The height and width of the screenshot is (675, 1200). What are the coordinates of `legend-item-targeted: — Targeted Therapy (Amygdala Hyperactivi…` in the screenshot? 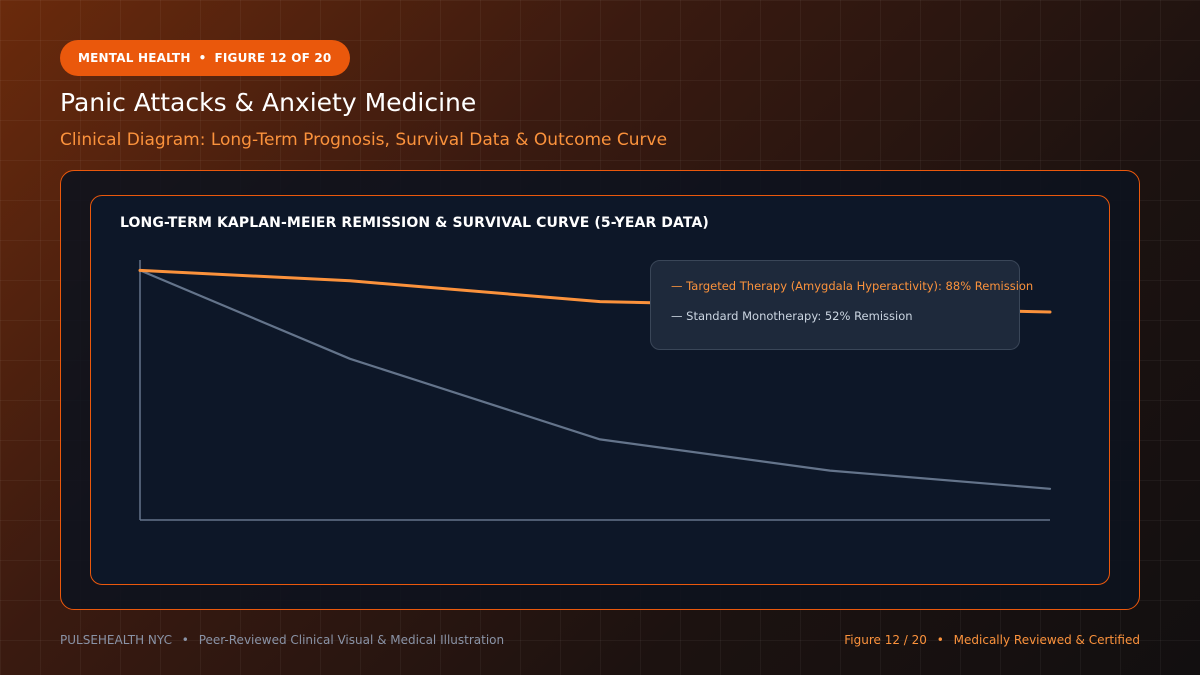 It's located at (852, 286).